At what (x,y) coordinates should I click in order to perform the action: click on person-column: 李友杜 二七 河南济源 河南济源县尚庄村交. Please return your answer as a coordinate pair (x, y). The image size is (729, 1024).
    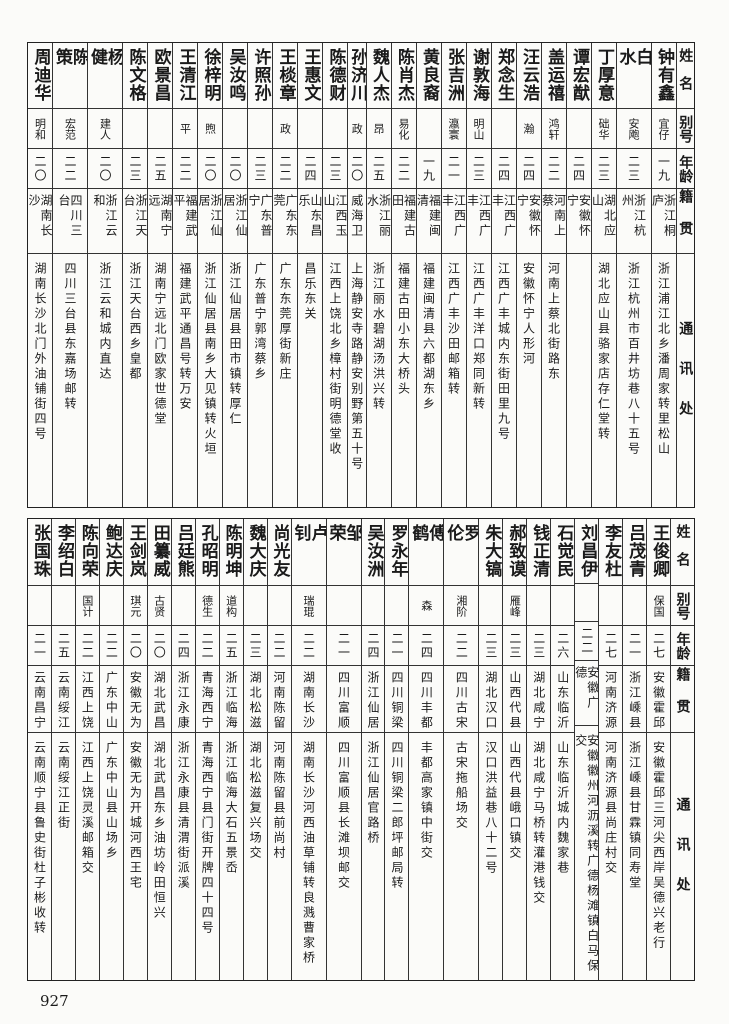
    Looking at the image, I should click on (610, 749).